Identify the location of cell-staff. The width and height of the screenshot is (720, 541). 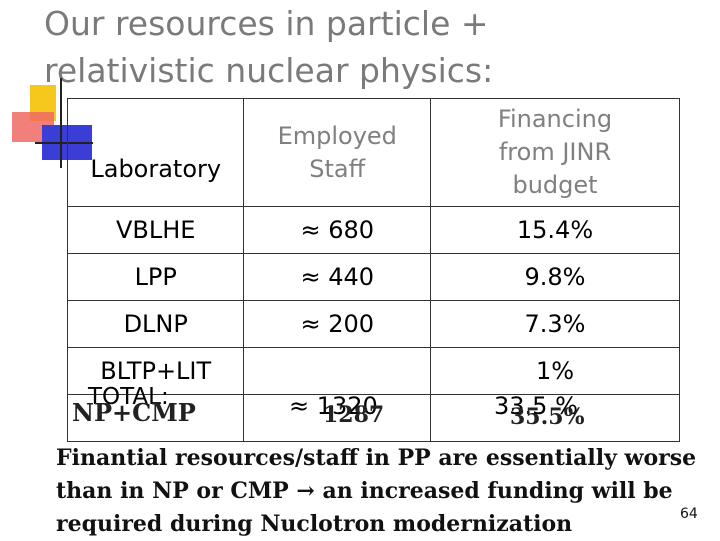
(337, 371).